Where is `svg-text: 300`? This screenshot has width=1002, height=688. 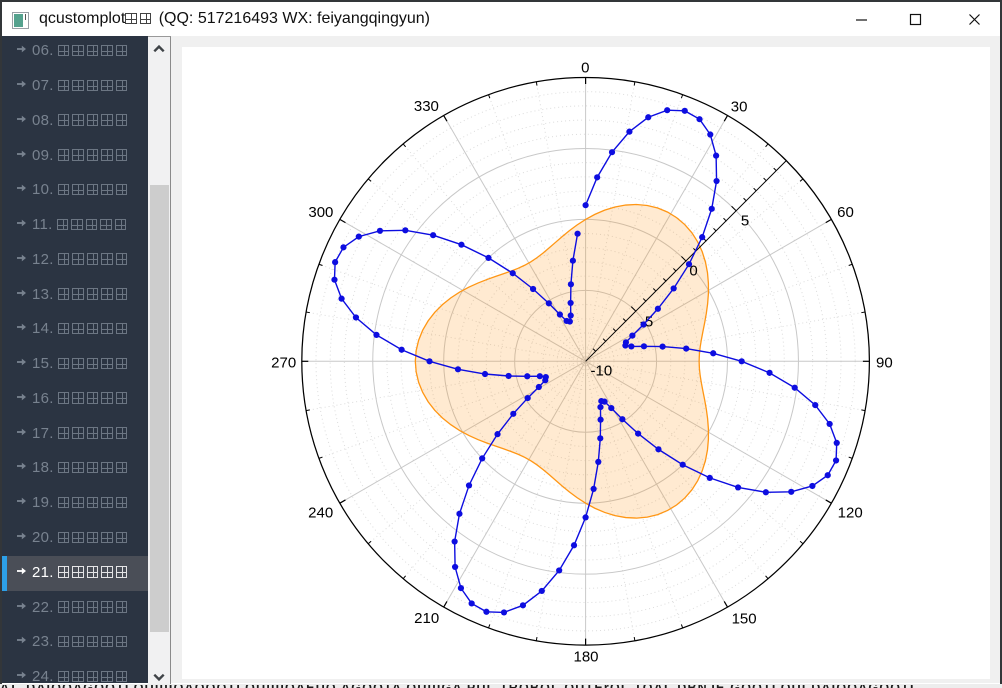 svg-text: 300 is located at coordinates (320, 212).